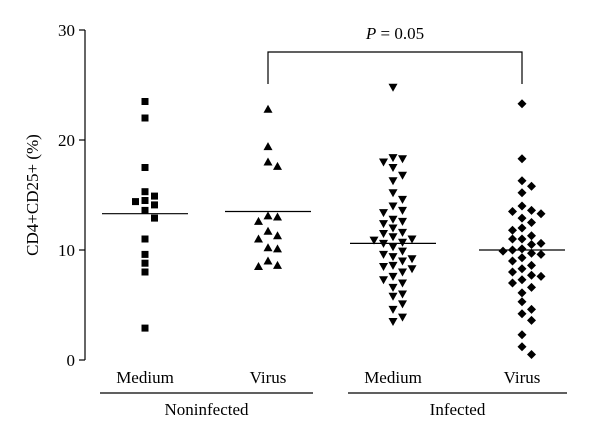 The image size is (600, 440). I want to click on p-value-annotation: P = 0.05, so click(394, 33).